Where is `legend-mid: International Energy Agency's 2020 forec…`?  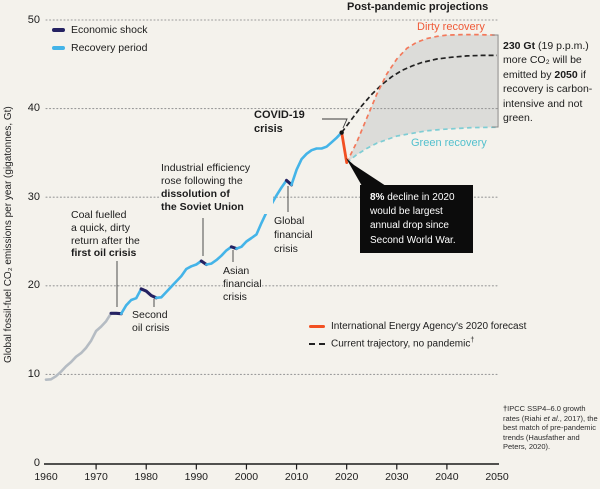 legend-mid: International Energy Agency's 2020 forec… is located at coordinates (417, 335).